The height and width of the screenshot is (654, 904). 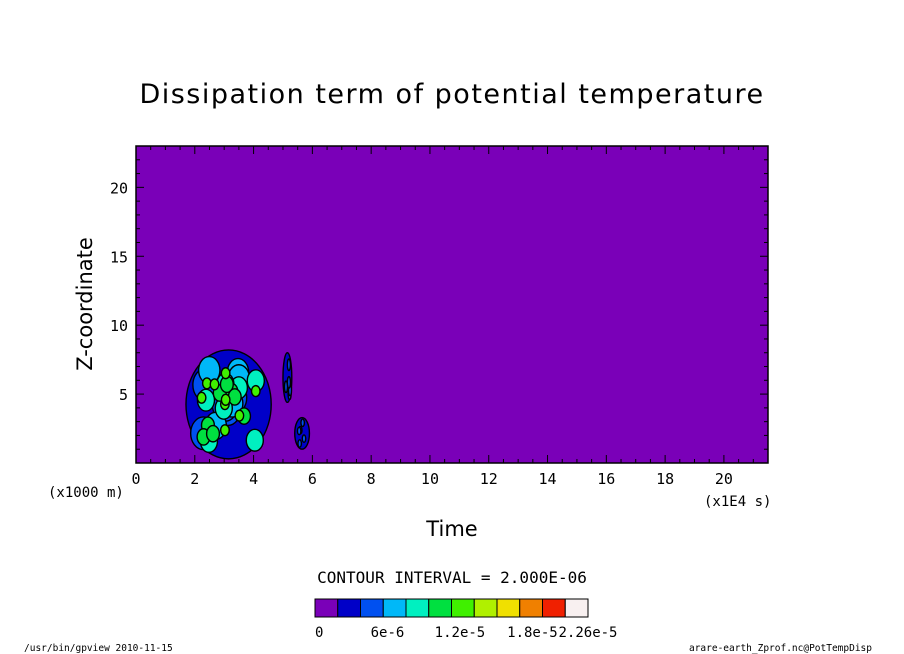 I want to click on contour-interval-label: CONTOUR INTERVAL = 2.000E-06, so click(x=452, y=577).